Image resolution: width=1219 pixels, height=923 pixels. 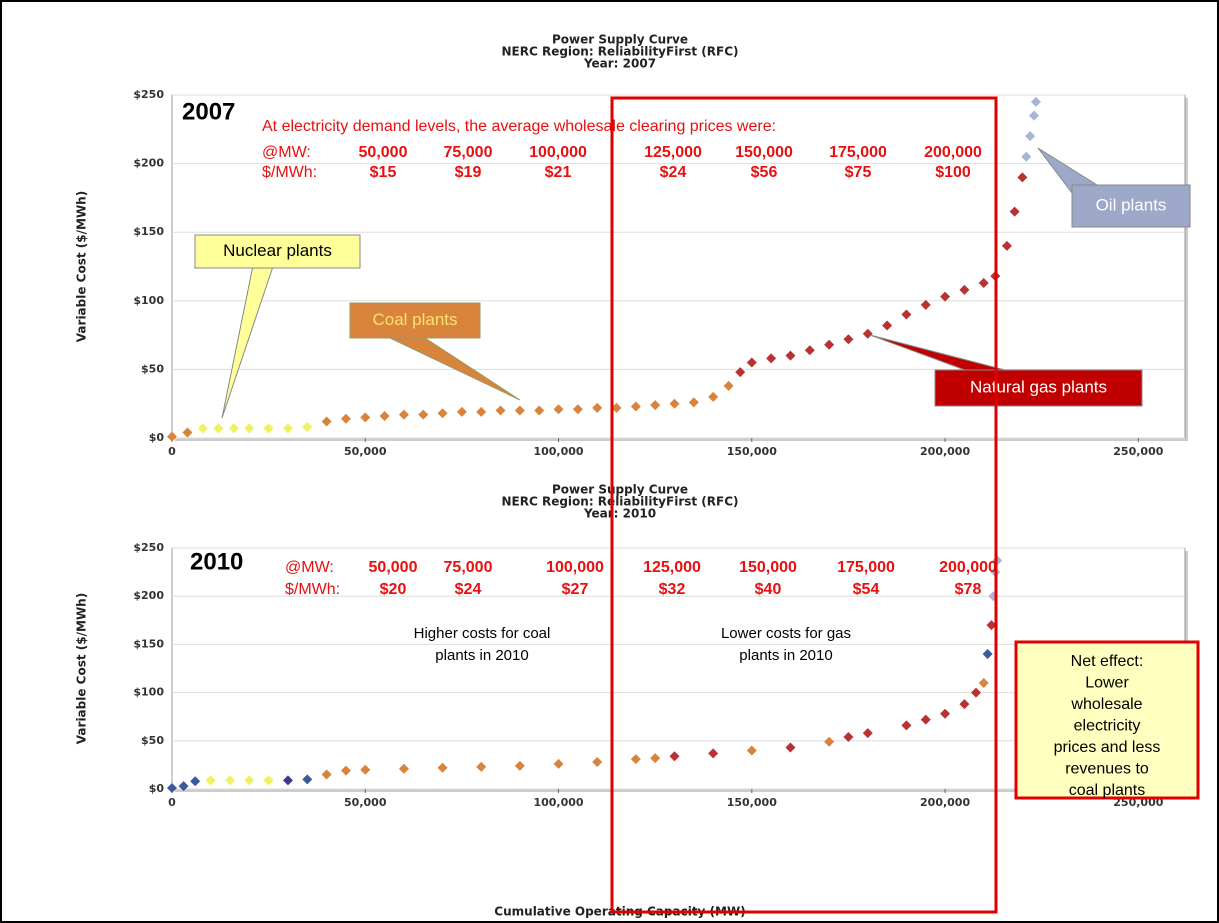 I want to click on price-value: $19, so click(x=468, y=172).